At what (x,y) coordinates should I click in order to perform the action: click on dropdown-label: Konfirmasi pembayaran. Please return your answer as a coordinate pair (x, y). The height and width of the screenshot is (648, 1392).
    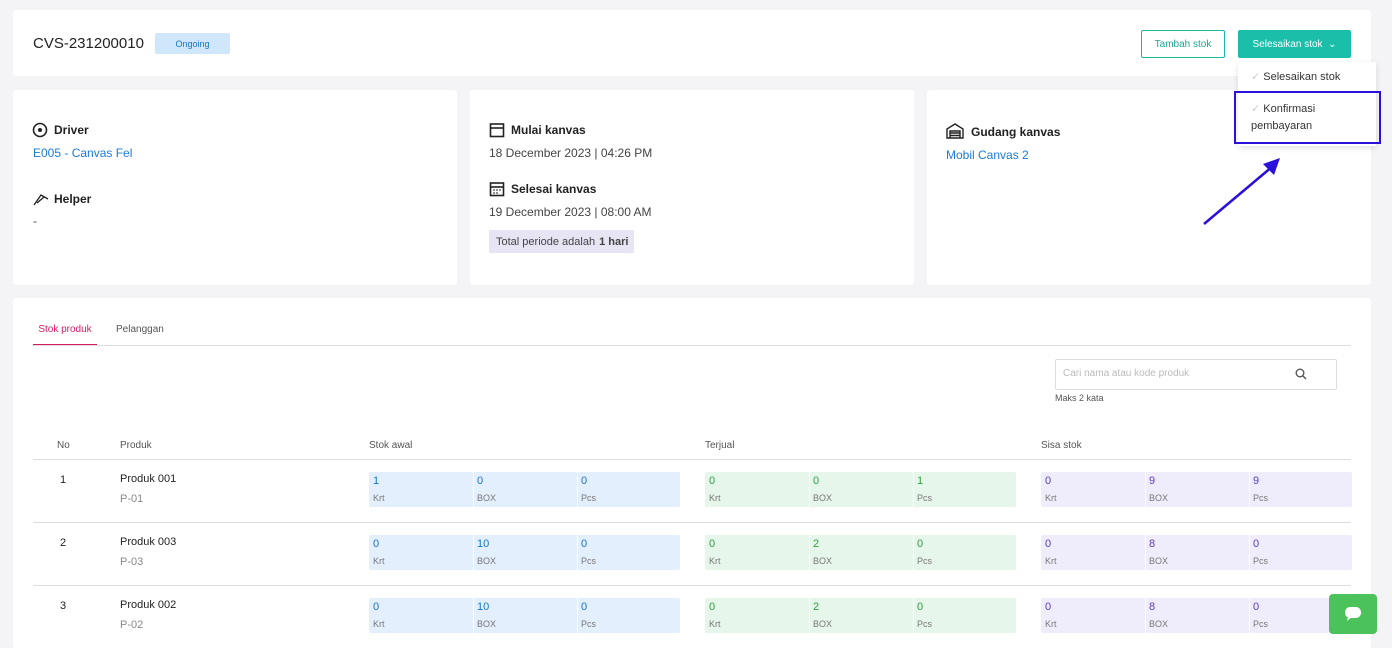
    Looking at the image, I should click on (1283, 117).